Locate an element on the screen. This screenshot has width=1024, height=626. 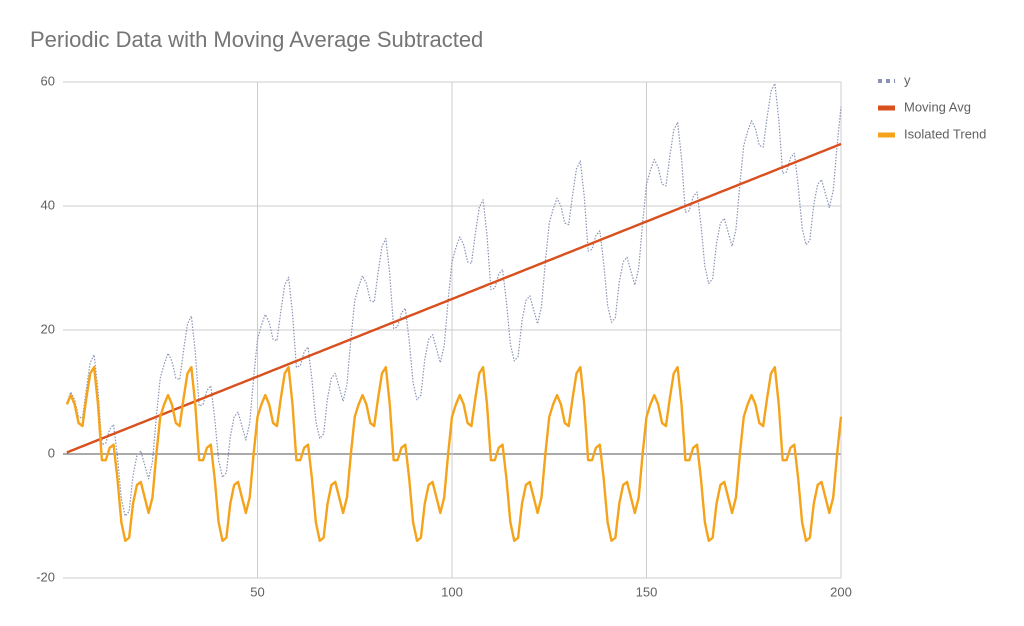
x-tick-label: 150 is located at coordinates (647, 591).